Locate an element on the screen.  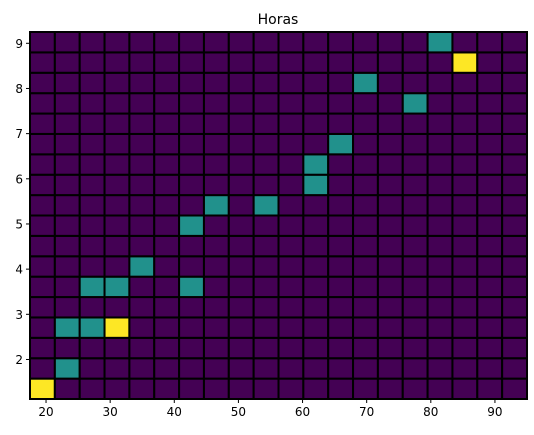
y-tick-label: 8 is located at coordinates (19, 89).